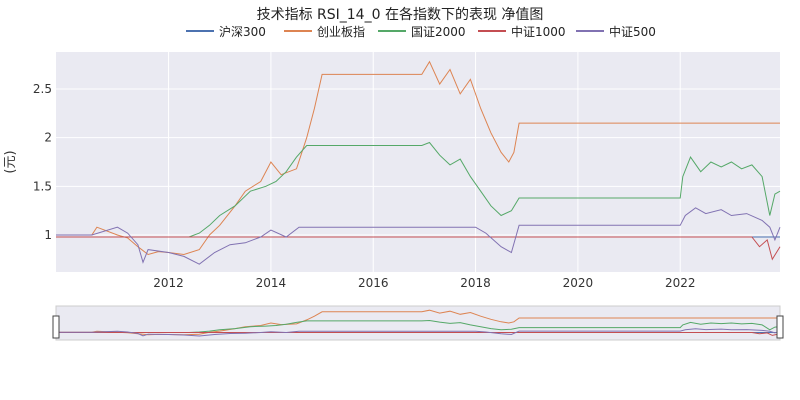 The image size is (800, 400). I want to click on y-axis-label: (元), so click(10, 161).